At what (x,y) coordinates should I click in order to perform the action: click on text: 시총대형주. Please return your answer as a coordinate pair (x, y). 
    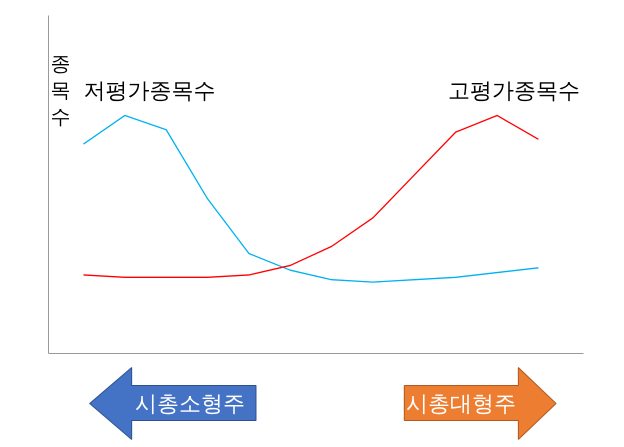
    Looking at the image, I should click on (461, 403).